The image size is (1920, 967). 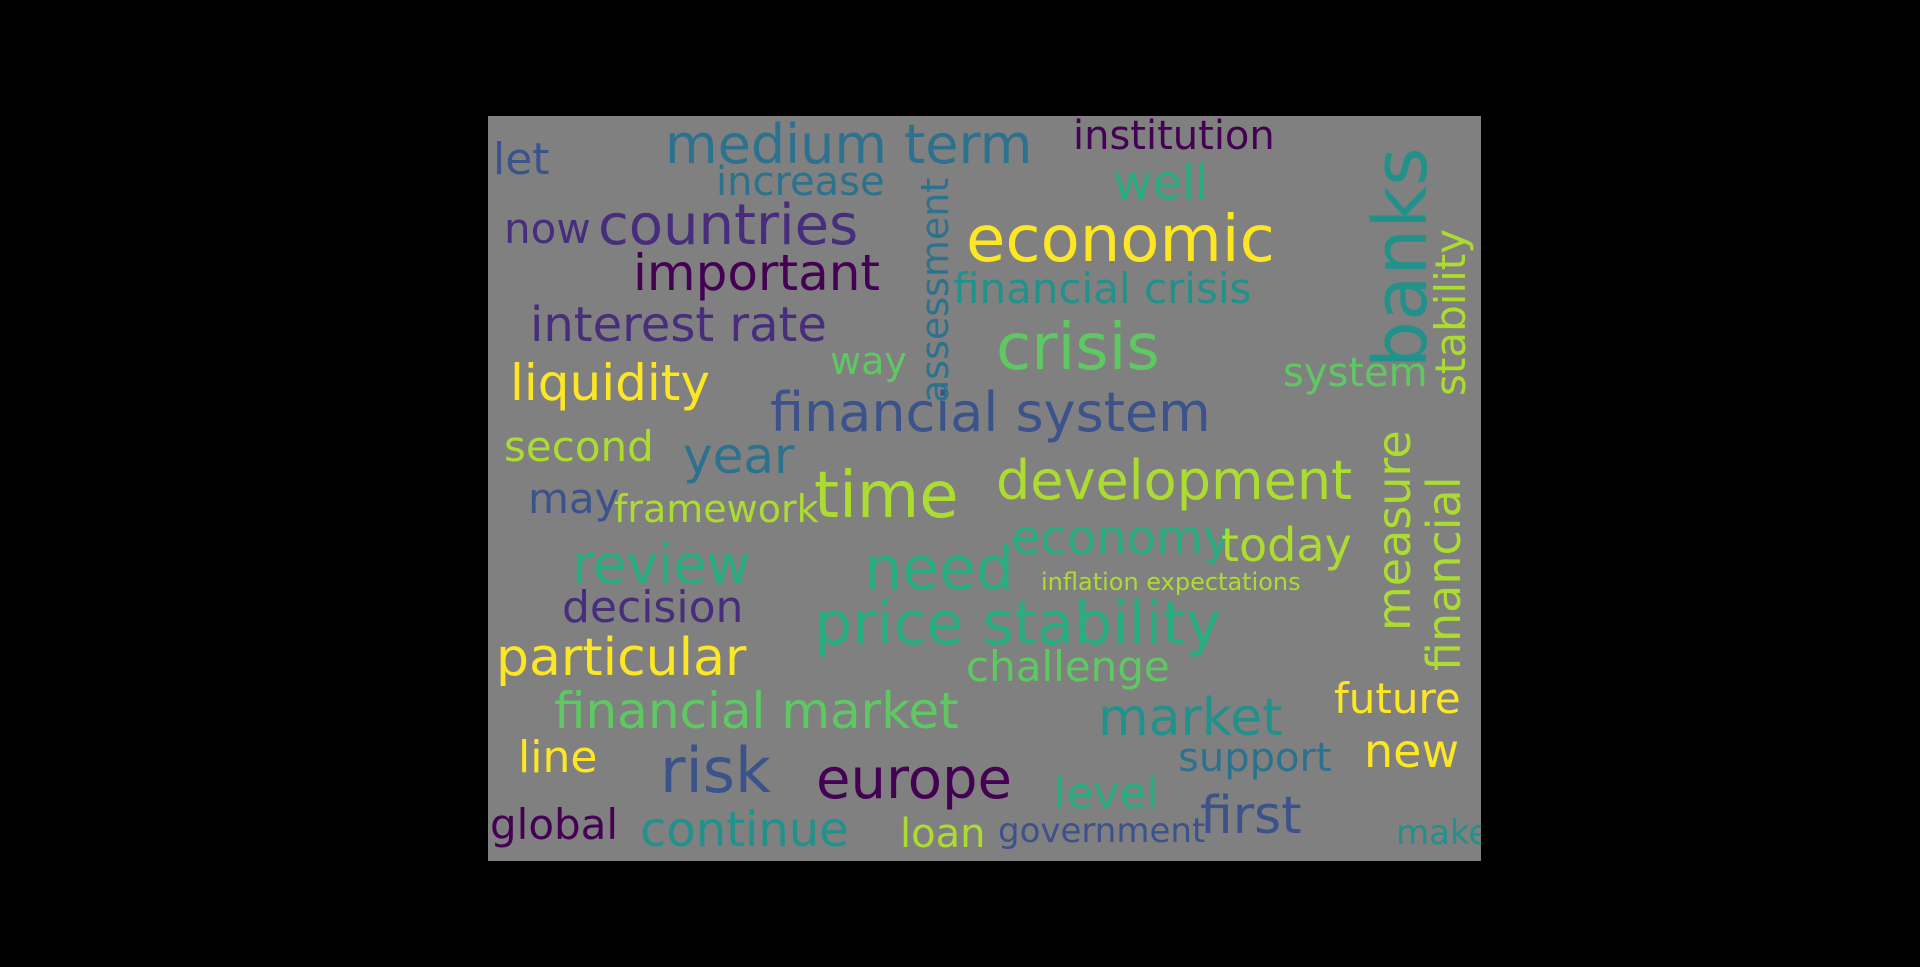 I want to click on word-financial-system: financial system, so click(x=990, y=412).